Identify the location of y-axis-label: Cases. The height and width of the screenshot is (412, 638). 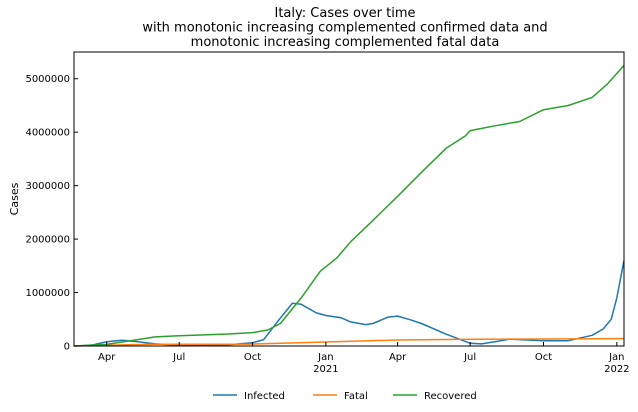
(14, 198).